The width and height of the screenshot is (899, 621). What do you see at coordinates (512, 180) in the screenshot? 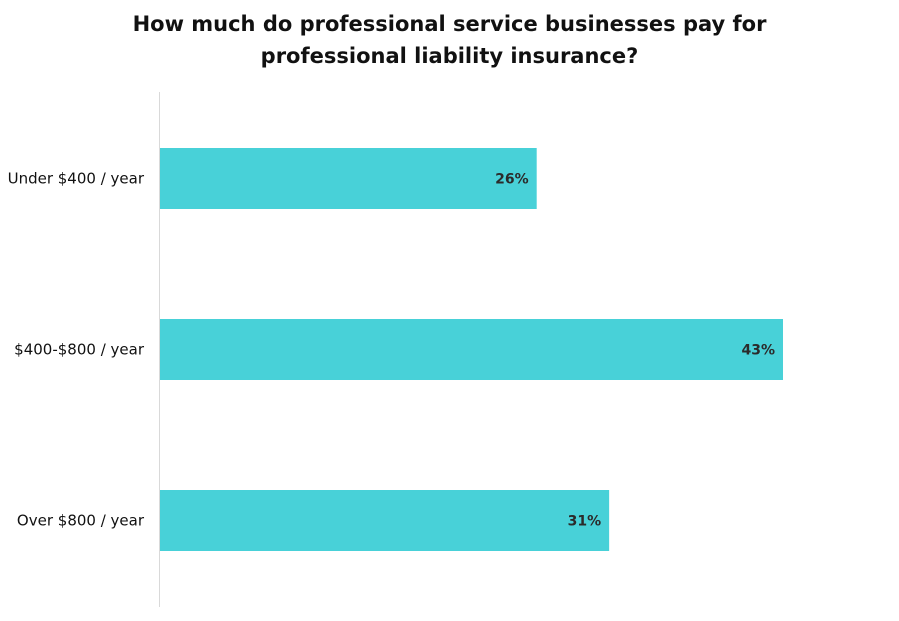
I see `value-label-1: 26%` at bounding box center [512, 180].